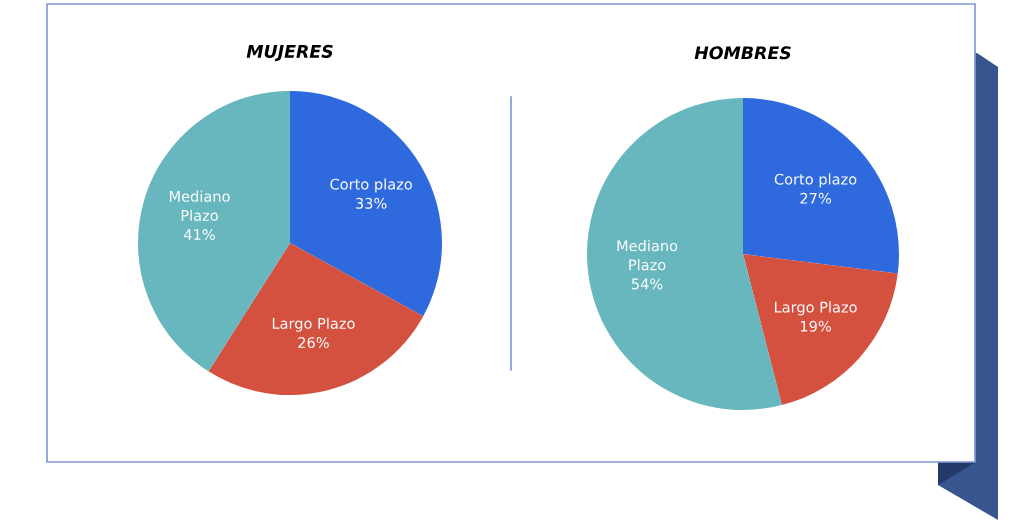  What do you see at coordinates (742, 53) in the screenshot?
I see `chart-title: HOMBRES` at bounding box center [742, 53].